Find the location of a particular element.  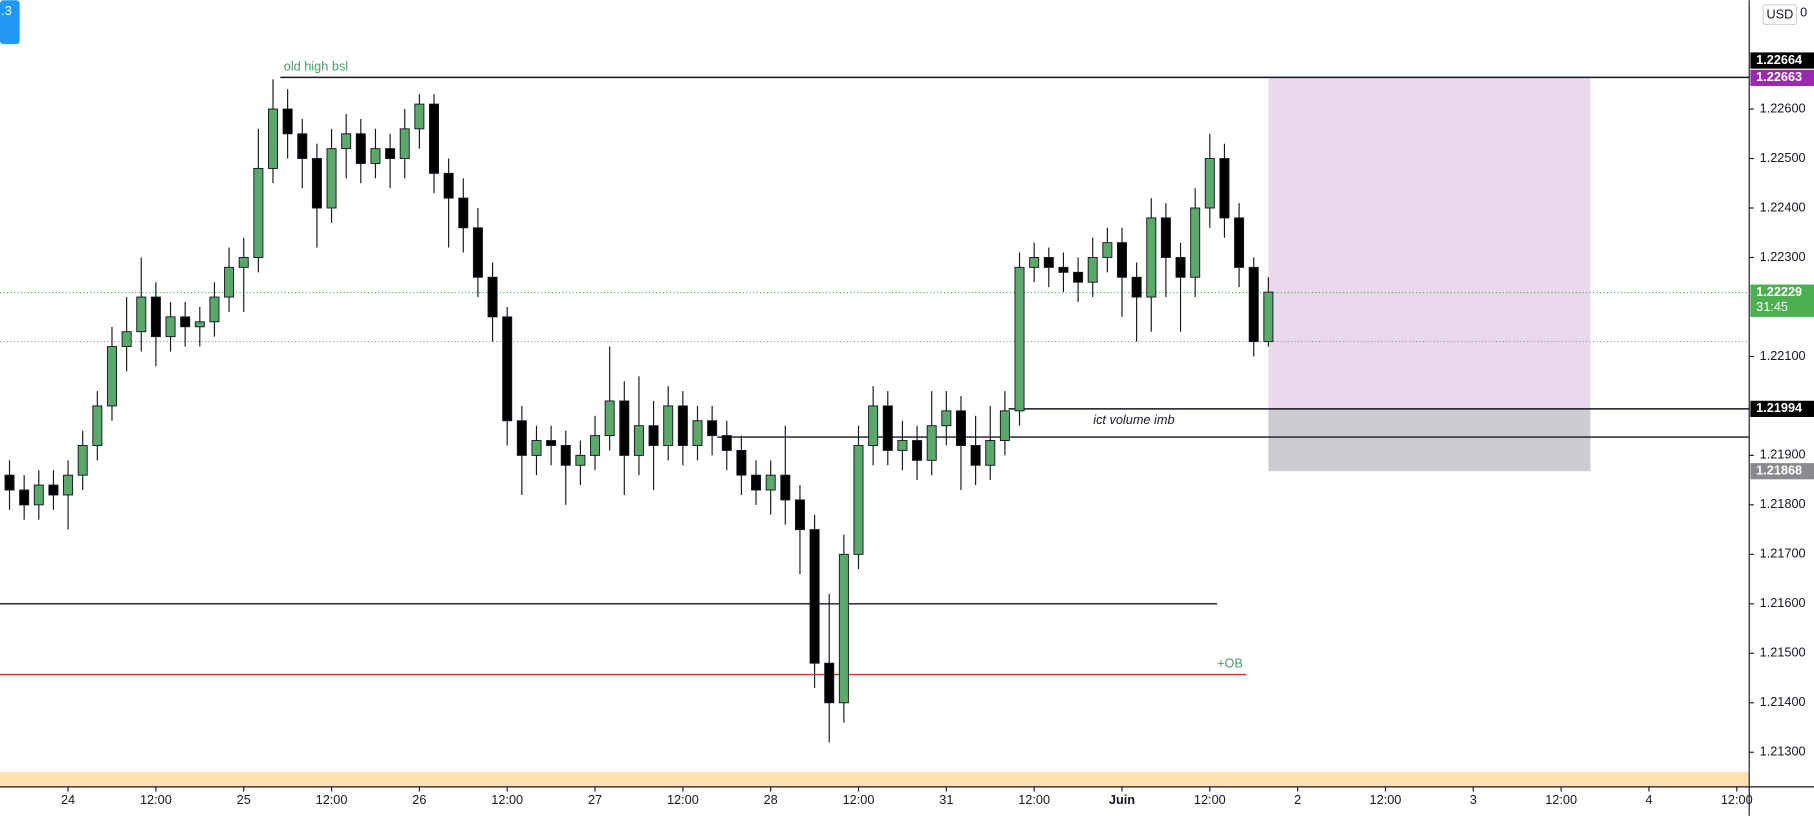

annotation-label: ict volume imb is located at coordinates (1133, 419).